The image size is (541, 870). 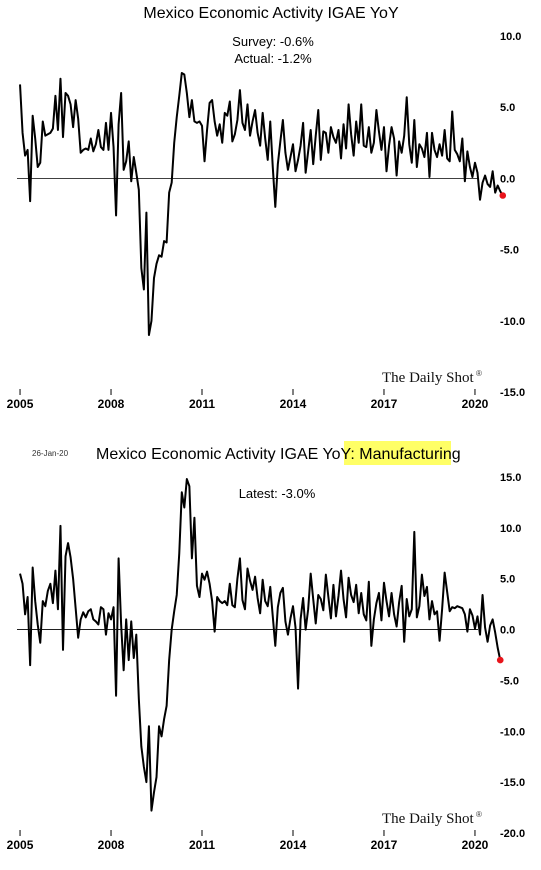 What do you see at coordinates (273, 41) in the screenshot?
I see `chart-1-annotation-survey: Survey: -0.6%` at bounding box center [273, 41].